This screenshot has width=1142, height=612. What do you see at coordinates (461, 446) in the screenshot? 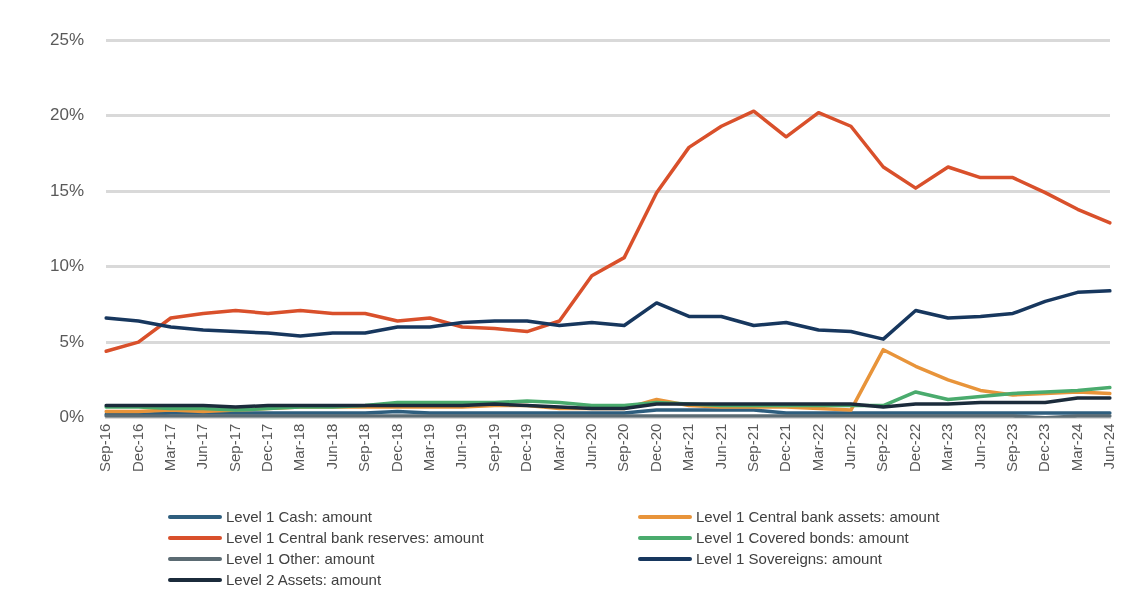
I see `x-tick-label: Jun-19` at bounding box center [461, 446].